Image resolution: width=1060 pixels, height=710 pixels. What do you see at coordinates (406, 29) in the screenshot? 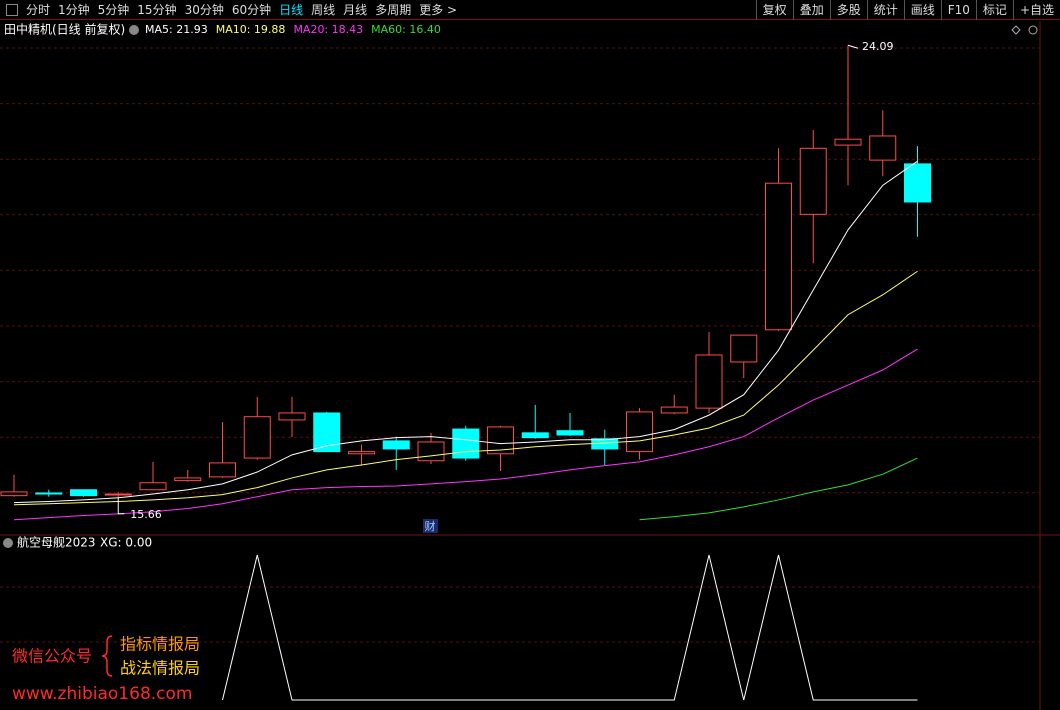
I see `ma-label: MA60: 16.40` at bounding box center [406, 29].